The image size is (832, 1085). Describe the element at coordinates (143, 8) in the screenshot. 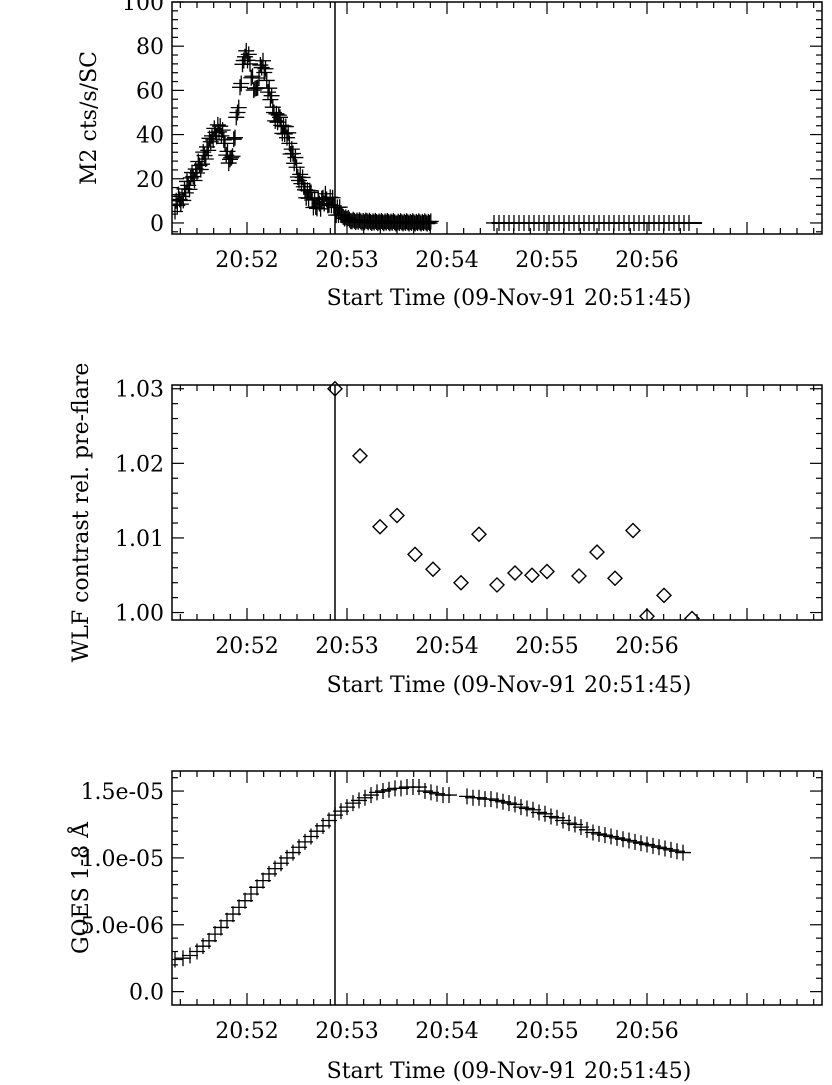

I see `y-tick-label: 100` at that location.